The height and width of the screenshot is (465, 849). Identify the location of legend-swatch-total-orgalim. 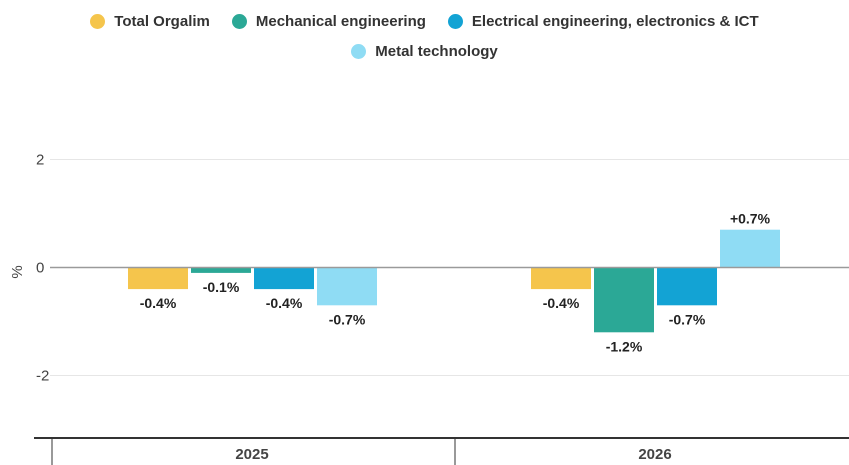
(98, 21).